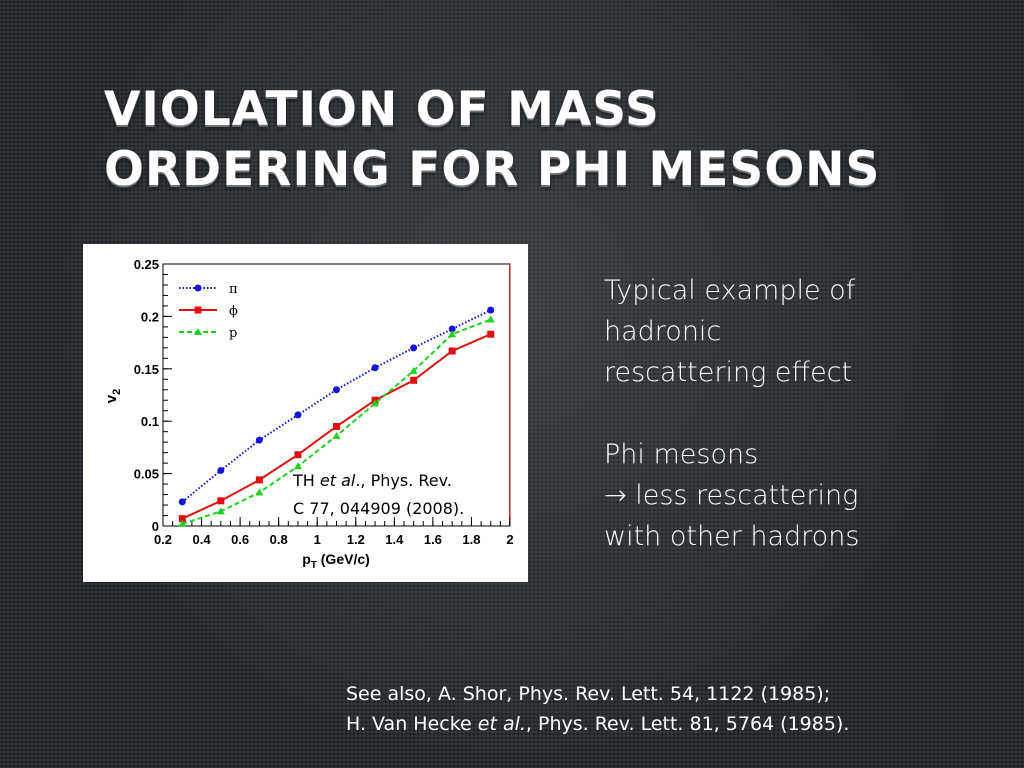 This screenshot has width=1024, height=768. I want to click on legend-marker-square, so click(198, 310).